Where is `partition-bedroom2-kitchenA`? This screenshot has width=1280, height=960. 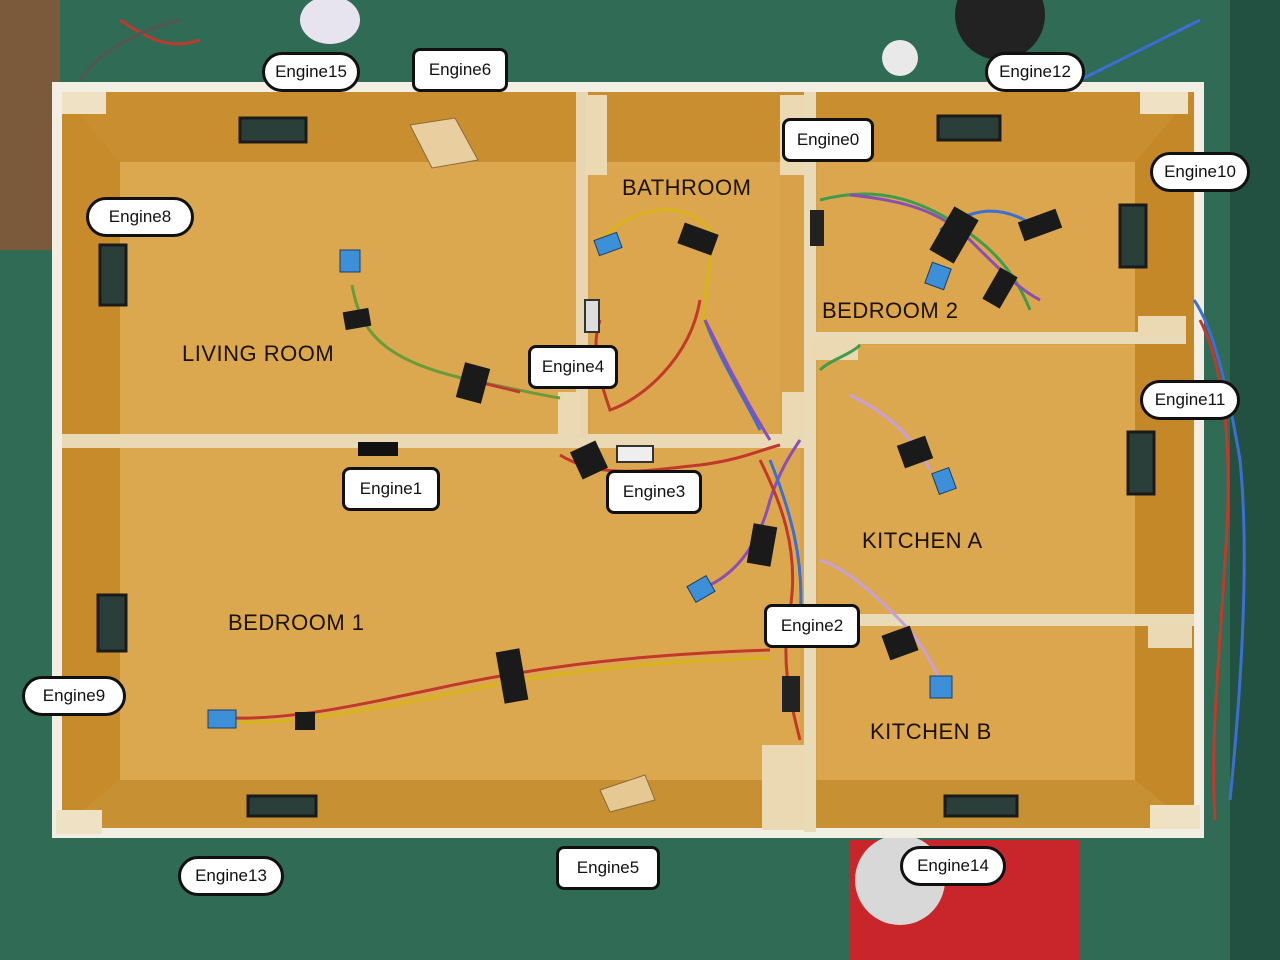
partition-bedroom2-kitchenA is located at coordinates (1001, 338).